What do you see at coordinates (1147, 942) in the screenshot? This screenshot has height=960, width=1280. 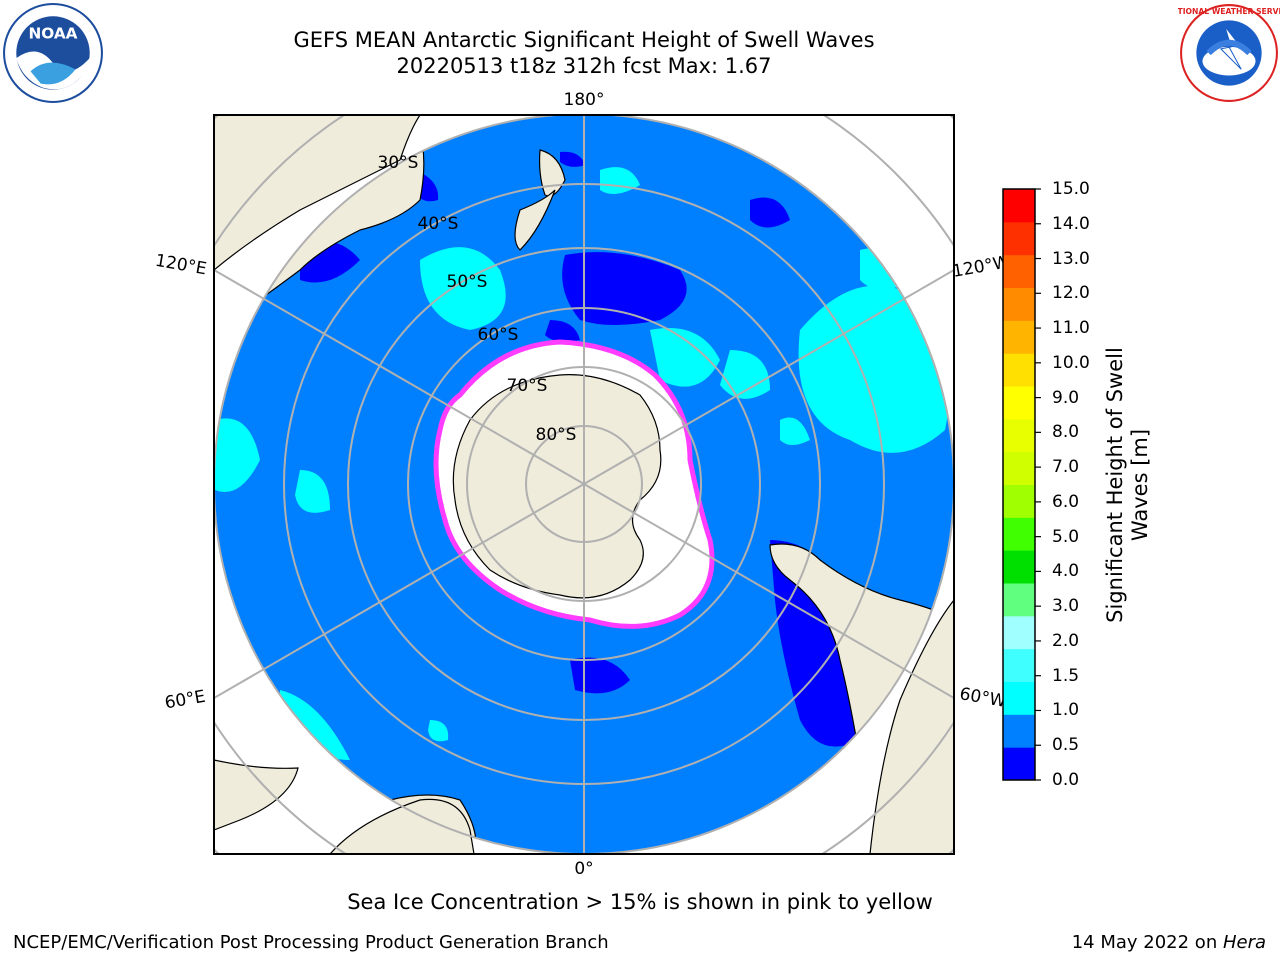 I see `footer-date-text: 14 May 2022 on` at bounding box center [1147, 942].